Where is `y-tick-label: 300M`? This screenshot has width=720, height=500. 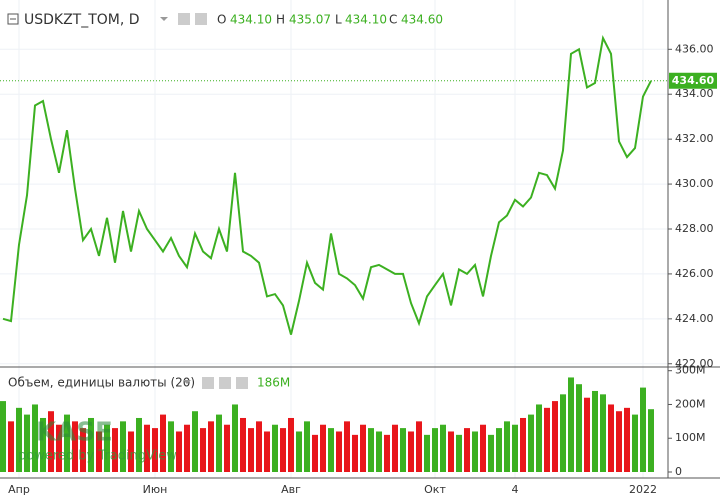
y-tick-label: 300M is located at coordinates (690, 370).